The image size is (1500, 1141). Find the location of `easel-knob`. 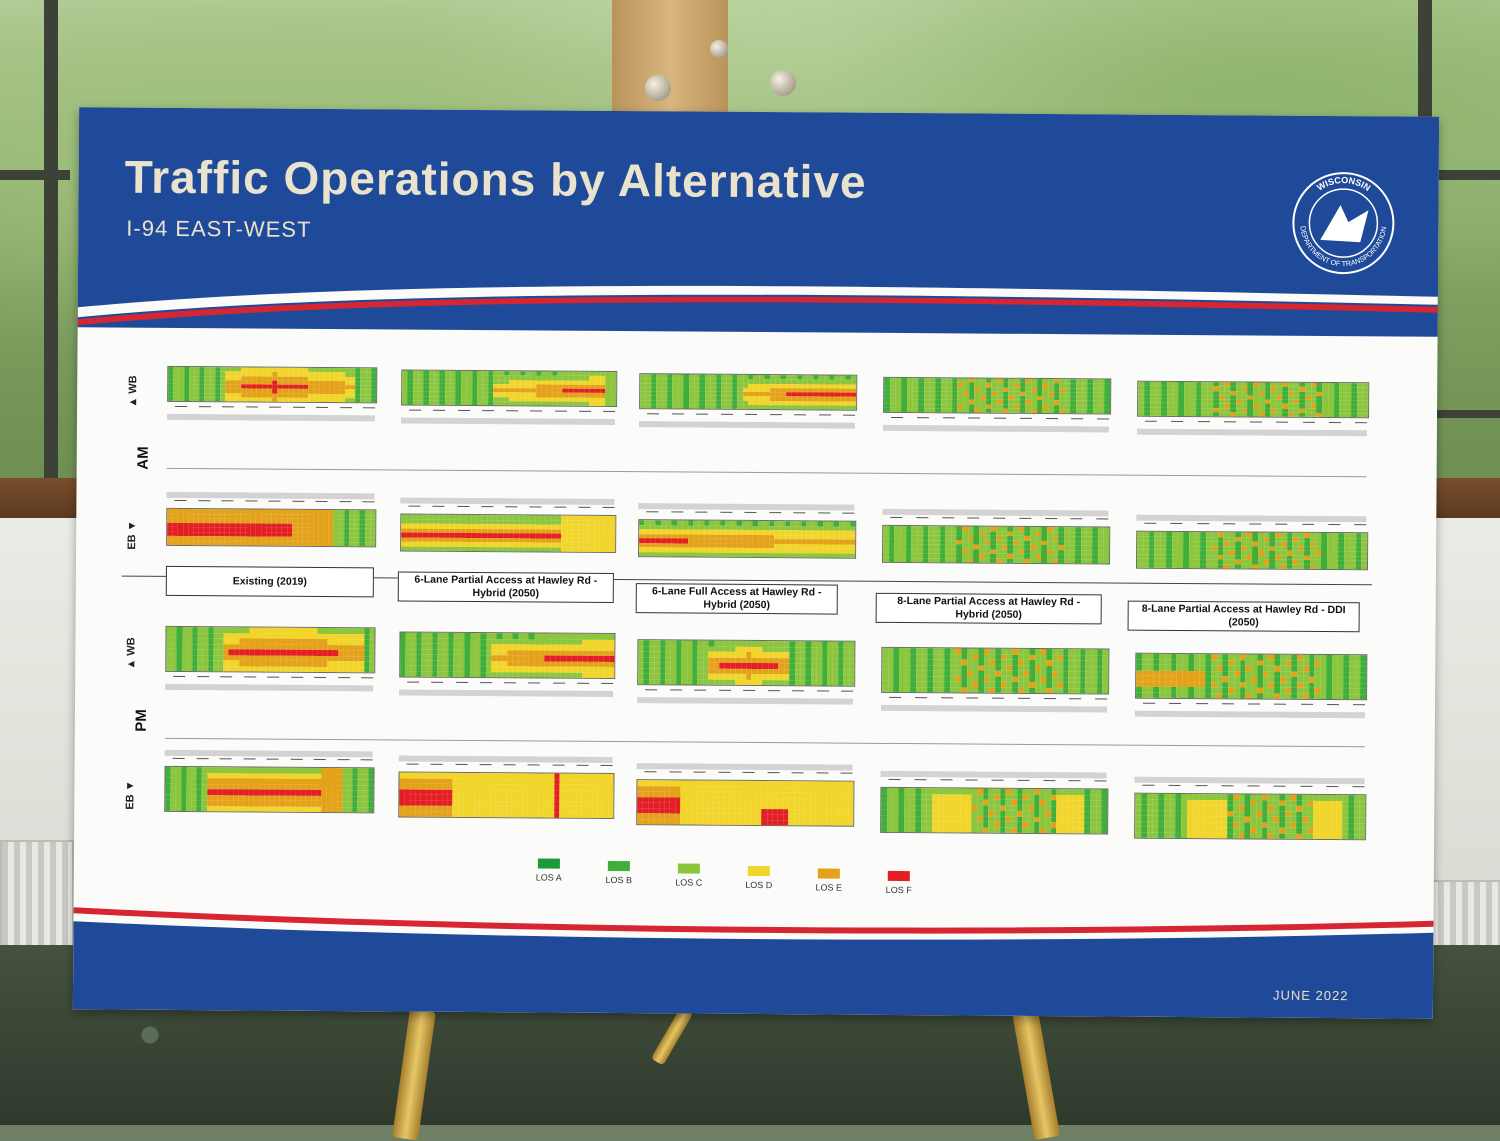

easel-knob is located at coordinates (658, 88).